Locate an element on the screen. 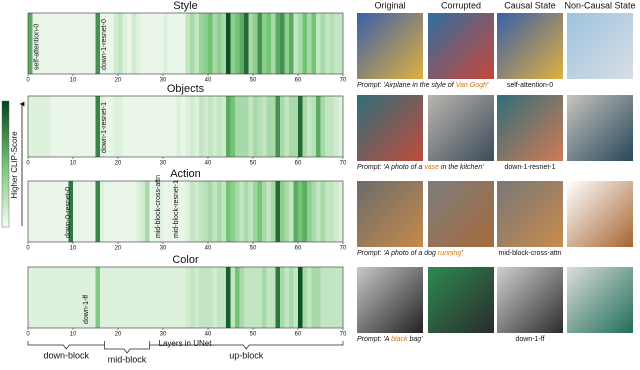  block-label: up-block is located at coordinates (246, 355).